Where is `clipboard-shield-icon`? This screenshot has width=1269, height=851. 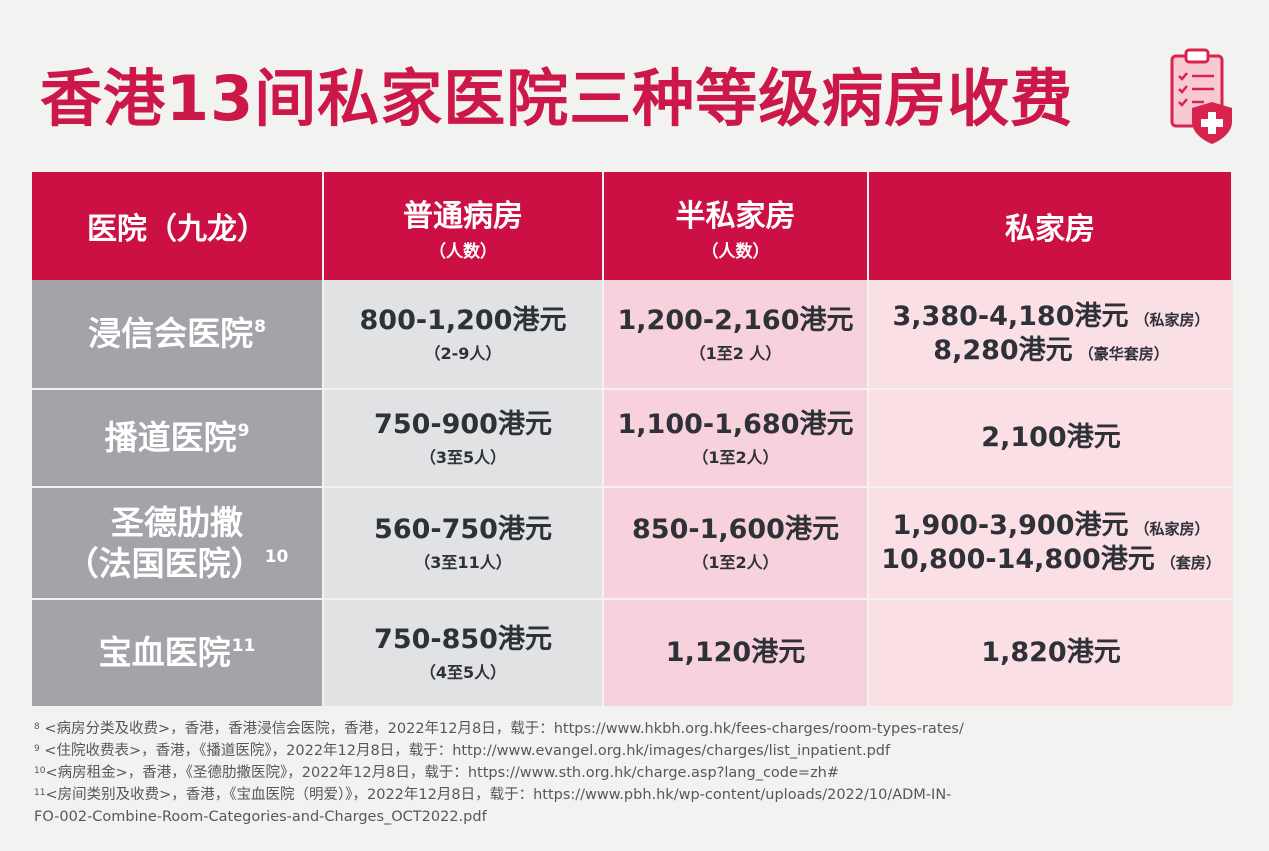
clipboard-shield-icon is located at coordinates (1203, 96).